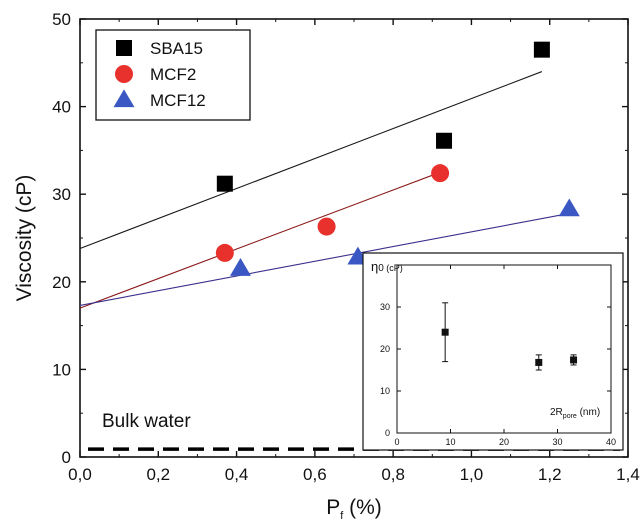  What do you see at coordinates (61, 19) in the screenshot?
I see `y-tick-label: 50` at bounding box center [61, 19].